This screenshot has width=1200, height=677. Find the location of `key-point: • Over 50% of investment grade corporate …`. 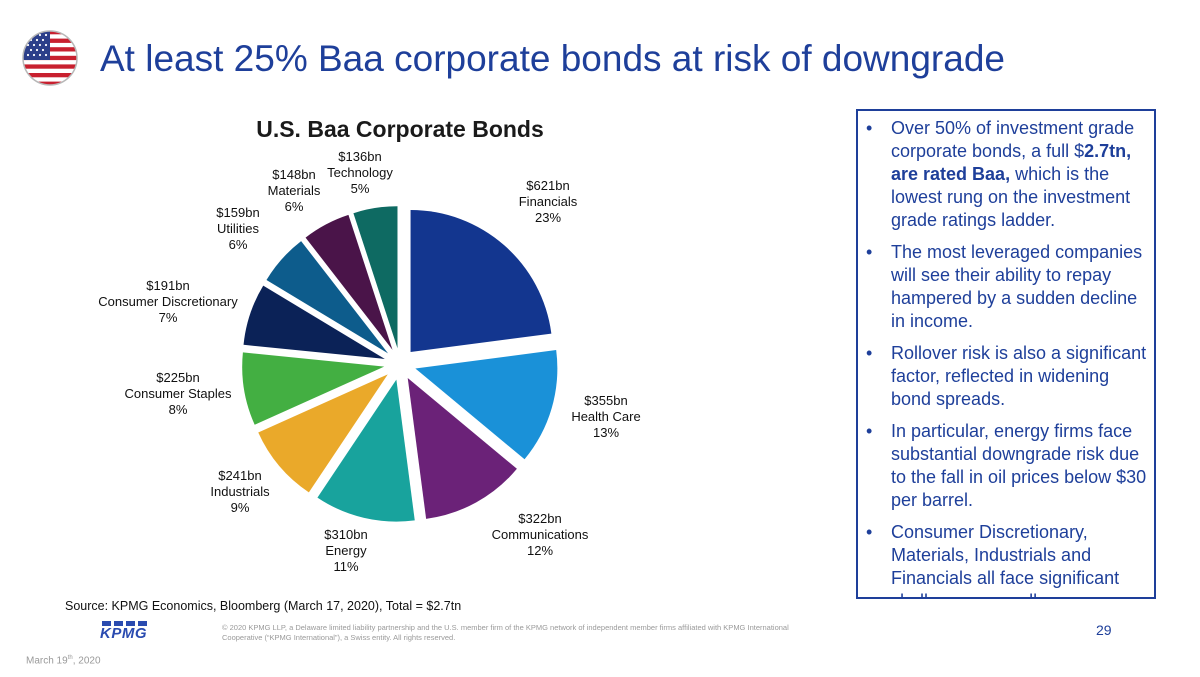

key-point: • Over 50% of investment grade corporate … is located at coordinates (1000, 174).